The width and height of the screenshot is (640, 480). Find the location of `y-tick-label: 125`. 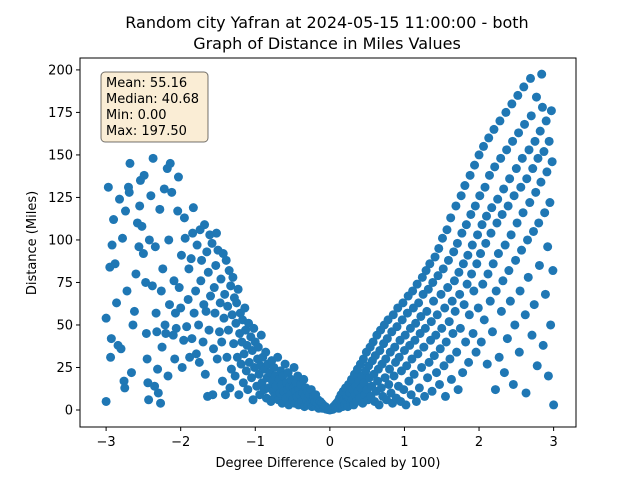

y-tick-label: 125 is located at coordinates (60, 198).